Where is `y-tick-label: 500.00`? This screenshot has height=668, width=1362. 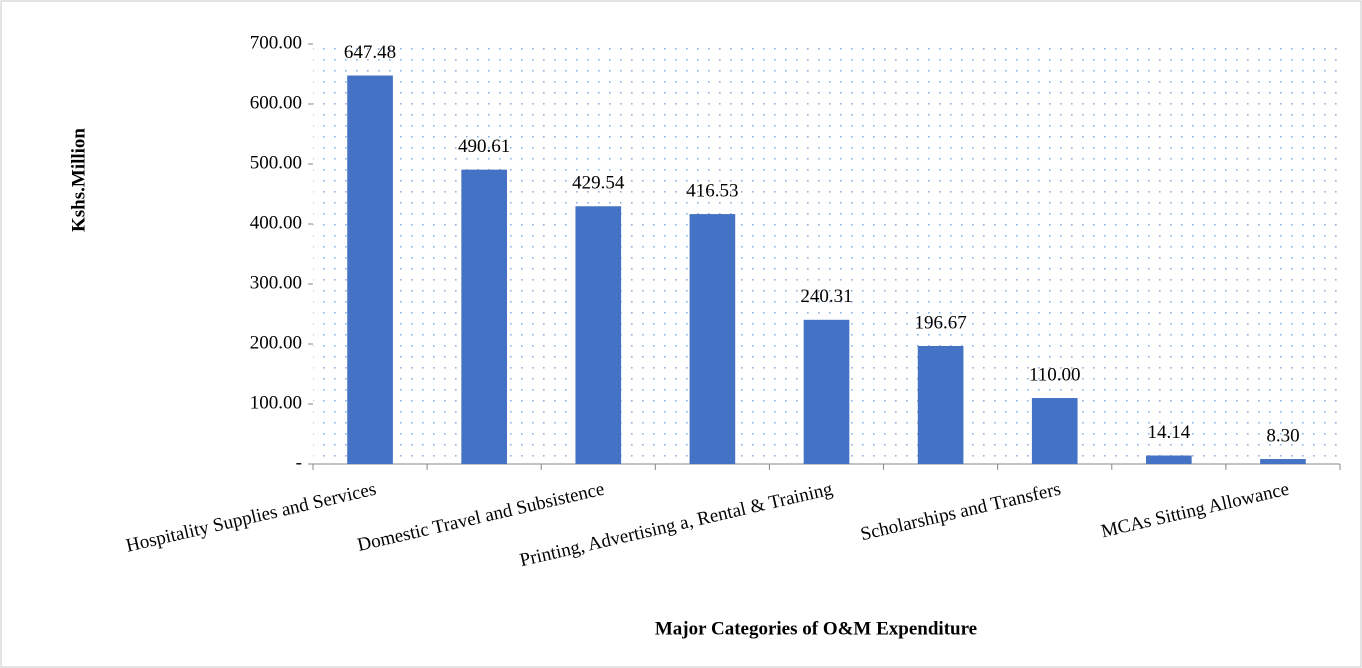
y-tick-label: 500.00 is located at coordinates (276, 162).